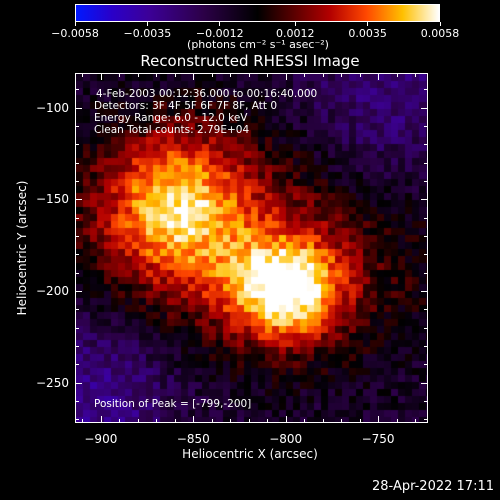 This screenshot has height=500, width=500. I want to click on colorbar-tick-label: 0.0012, so click(295, 33).